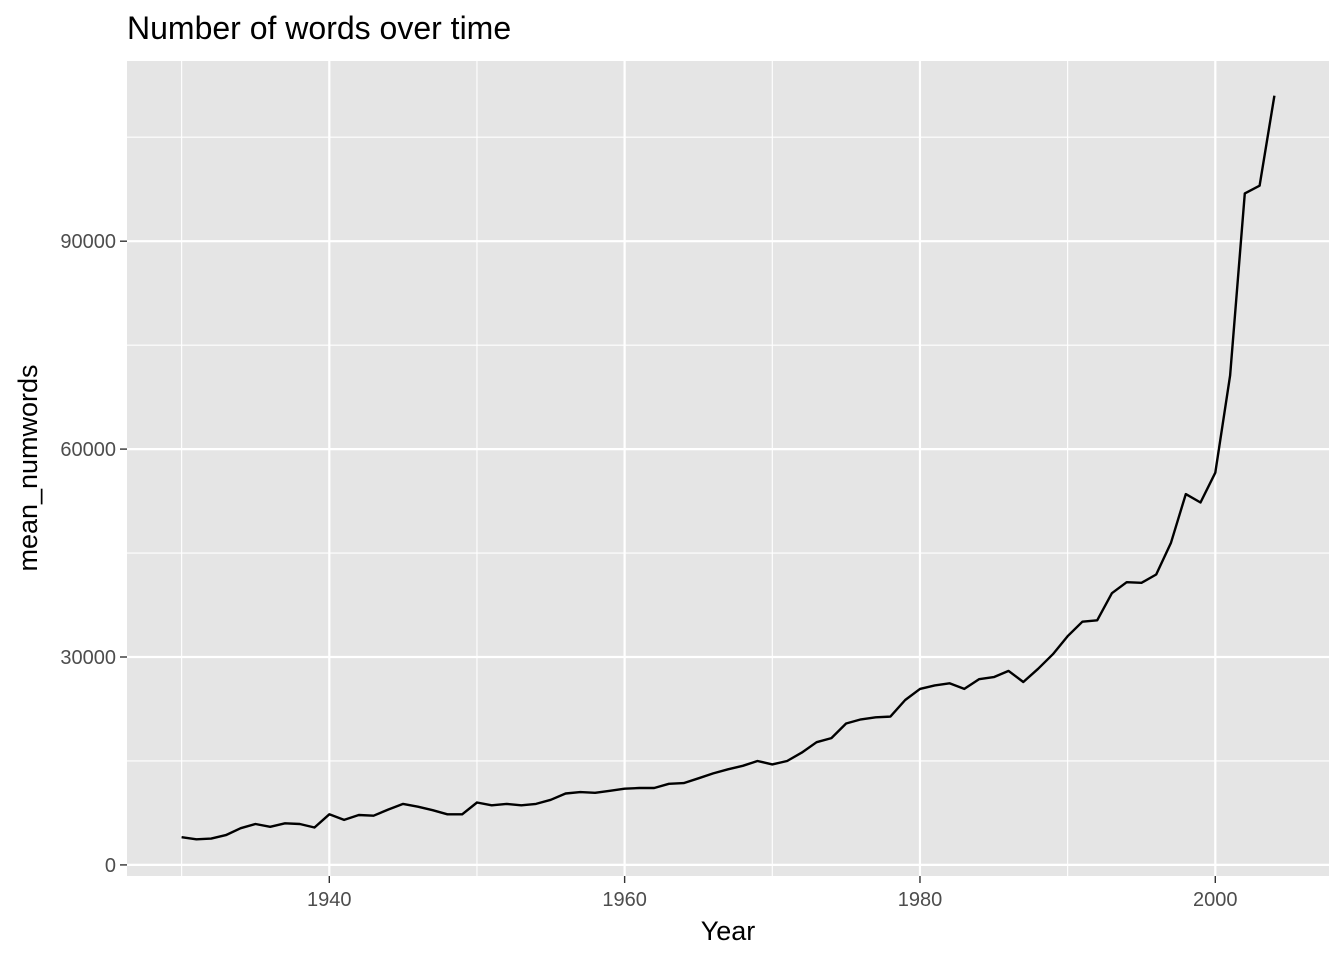 This screenshot has height=960, width=1344. What do you see at coordinates (329, 900) in the screenshot?
I see `x-tick-label: 1940` at bounding box center [329, 900].